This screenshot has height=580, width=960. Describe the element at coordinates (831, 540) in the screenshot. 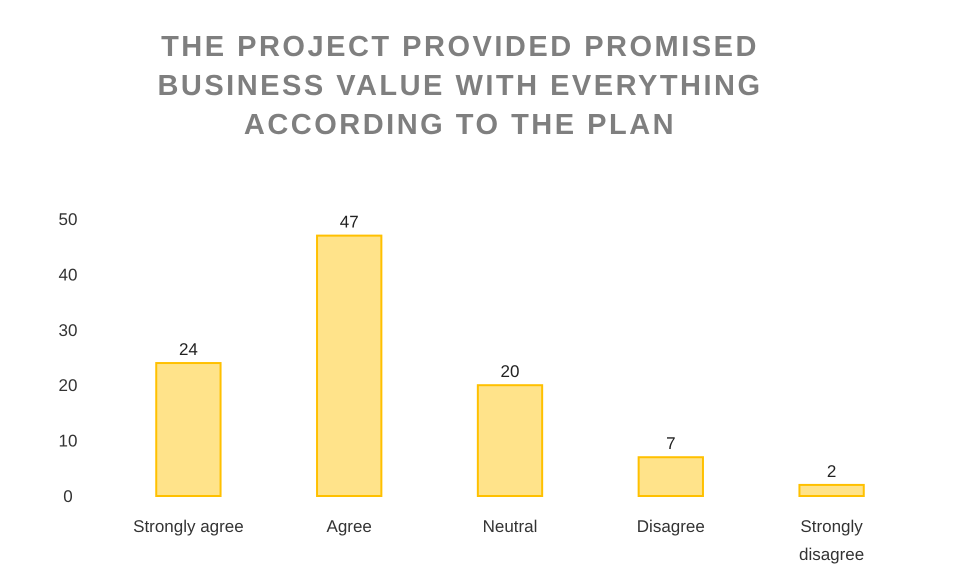

I see `x-tick-label: Strongly disagree` at that location.